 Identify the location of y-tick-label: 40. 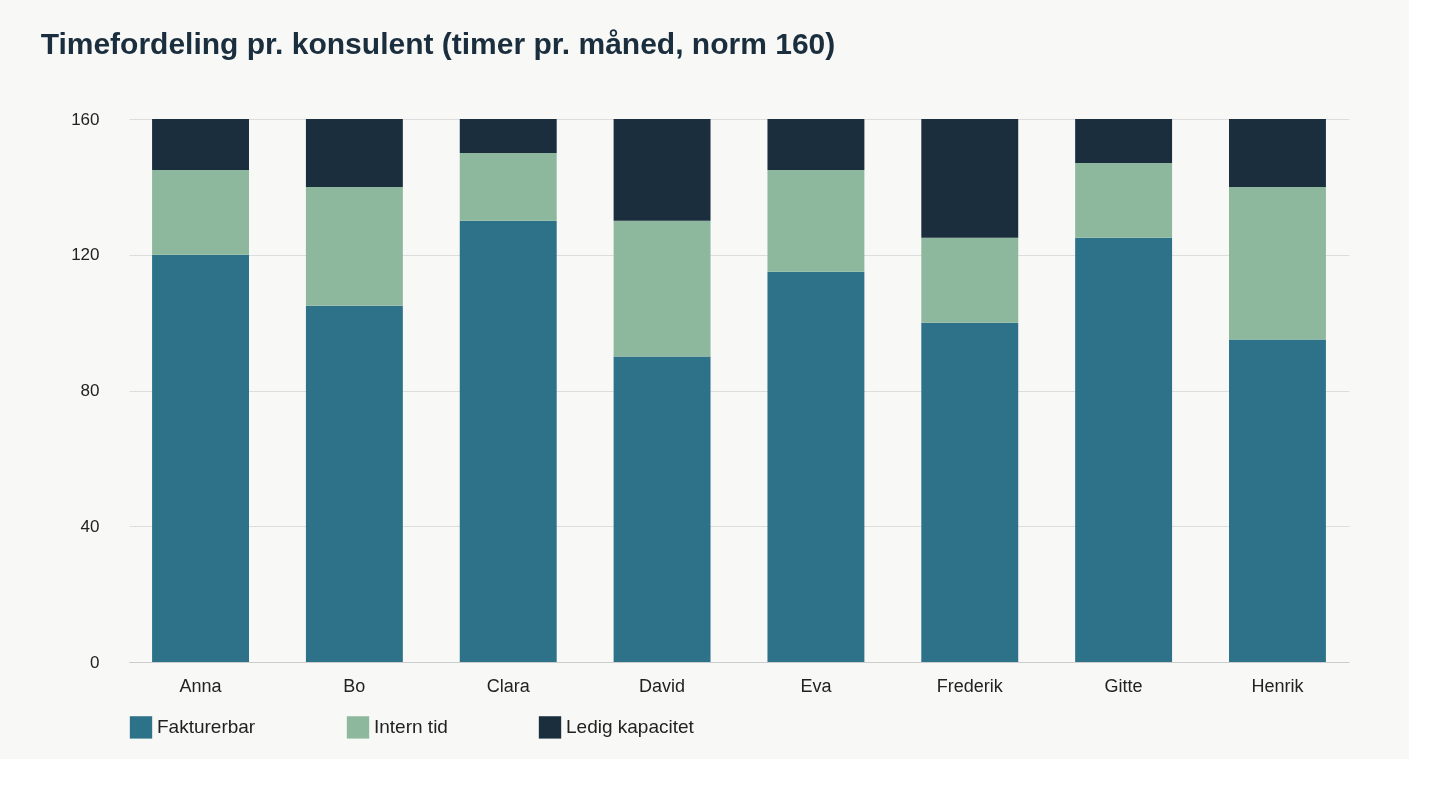
(90, 526).